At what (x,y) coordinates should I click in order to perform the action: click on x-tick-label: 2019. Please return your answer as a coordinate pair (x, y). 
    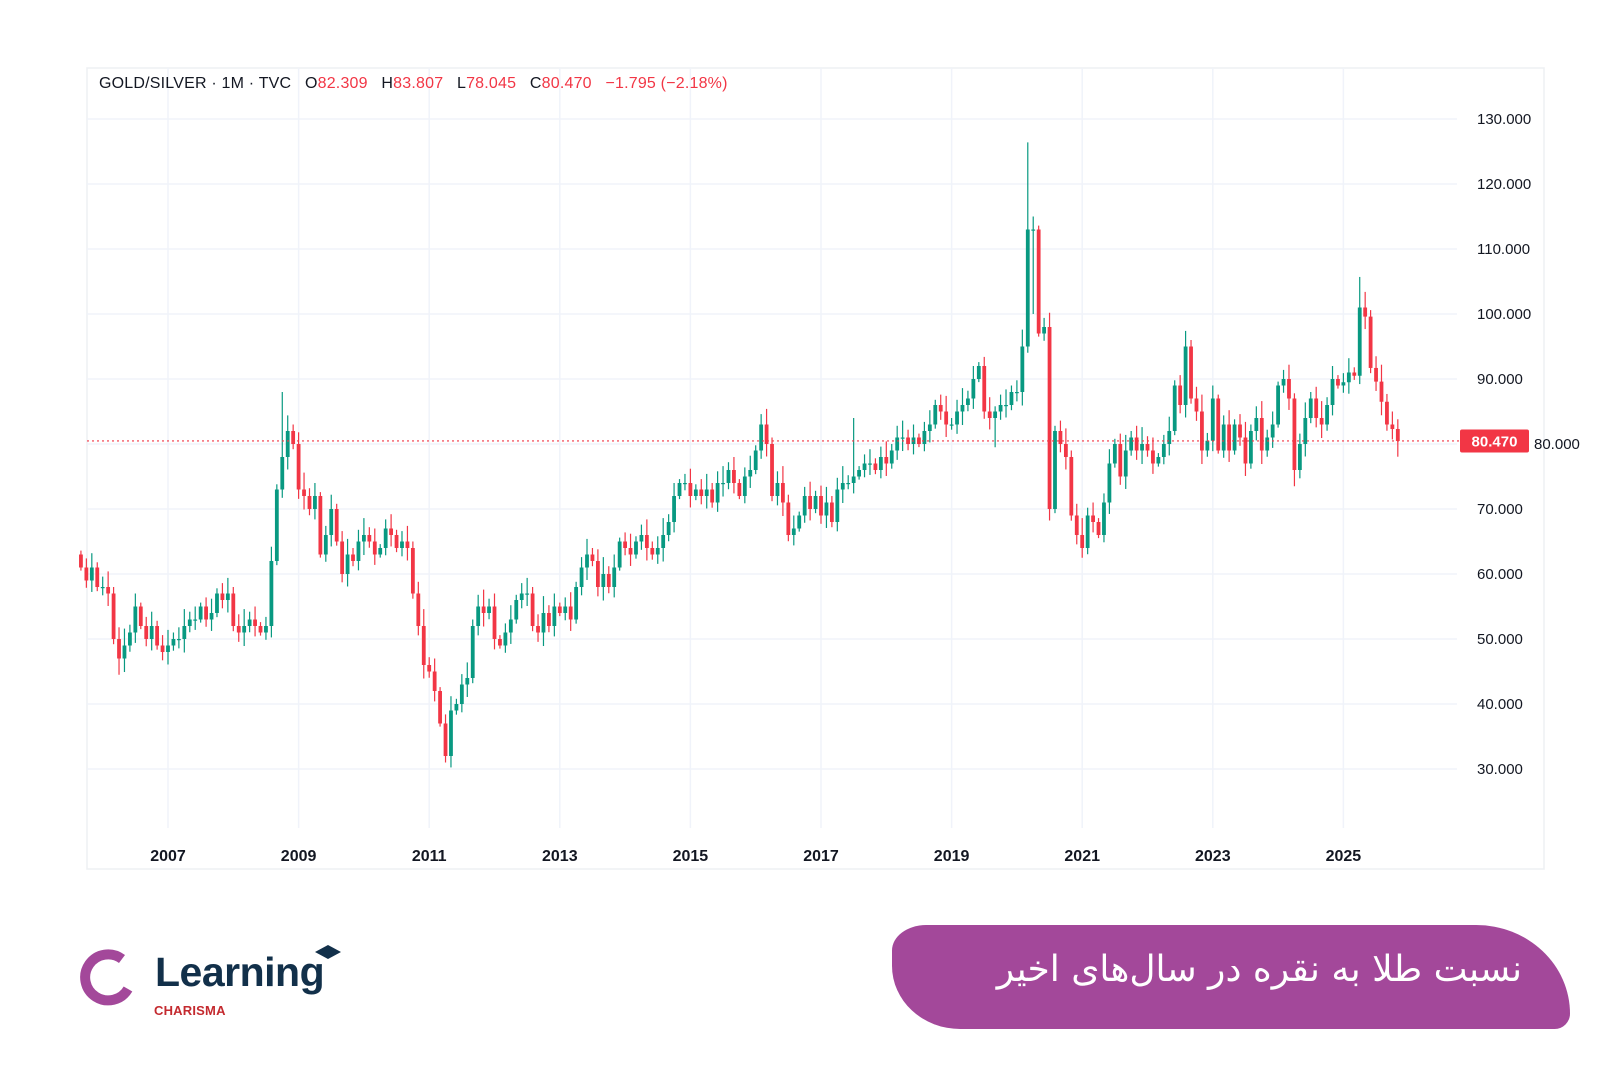
    Looking at the image, I should click on (952, 856).